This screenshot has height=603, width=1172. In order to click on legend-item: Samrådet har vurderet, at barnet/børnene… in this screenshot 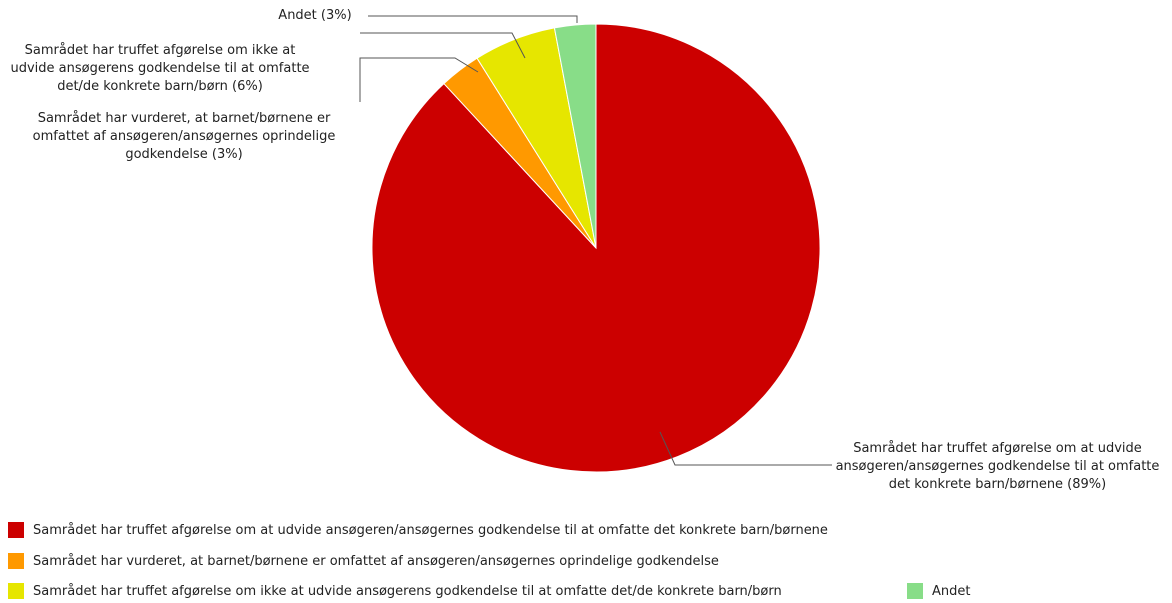, I will do `click(363, 561)`.